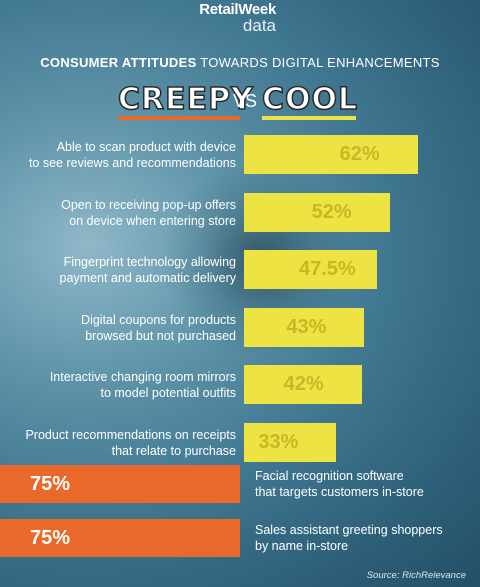 The width and height of the screenshot is (480, 587). What do you see at coordinates (147, 278) in the screenshot?
I see `category-line: payment and automatic delivery` at bounding box center [147, 278].